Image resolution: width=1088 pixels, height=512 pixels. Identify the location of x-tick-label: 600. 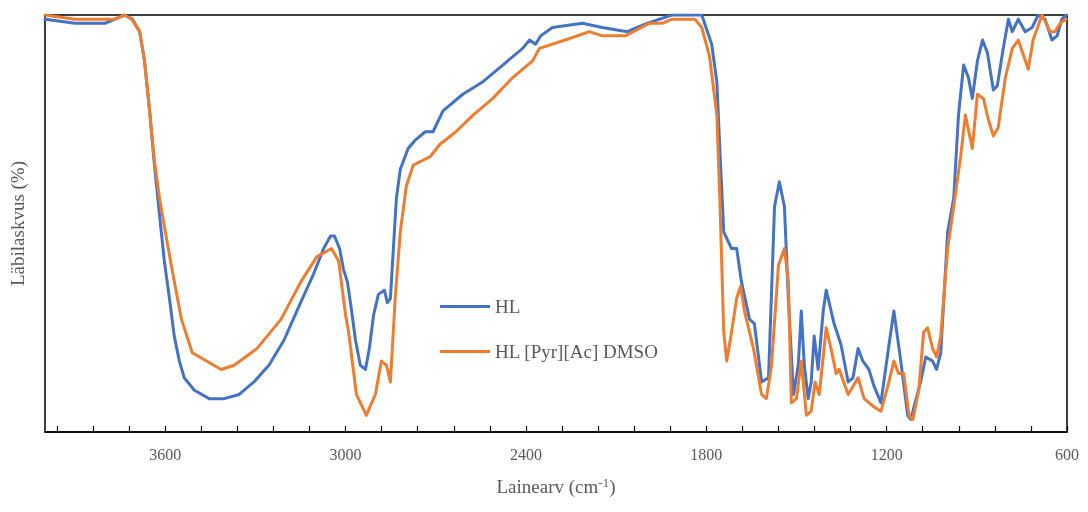
(1067, 454).